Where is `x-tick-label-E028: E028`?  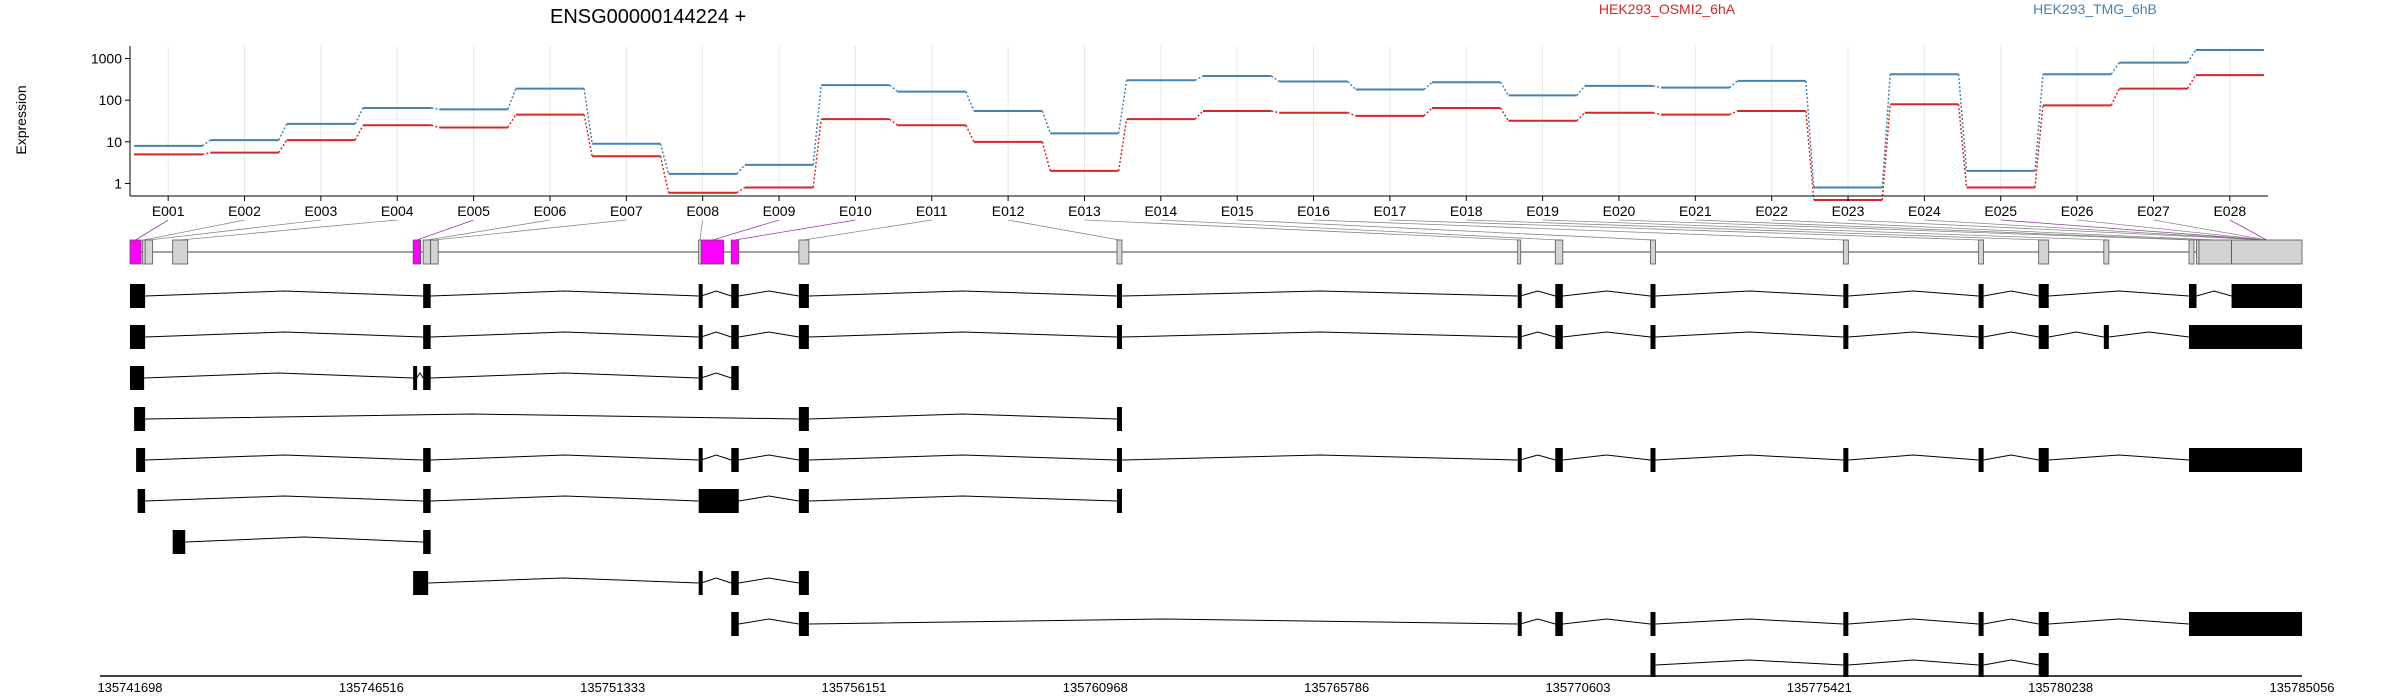
x-tick-label-E028: E028 is located at coordinates (2229, 211).